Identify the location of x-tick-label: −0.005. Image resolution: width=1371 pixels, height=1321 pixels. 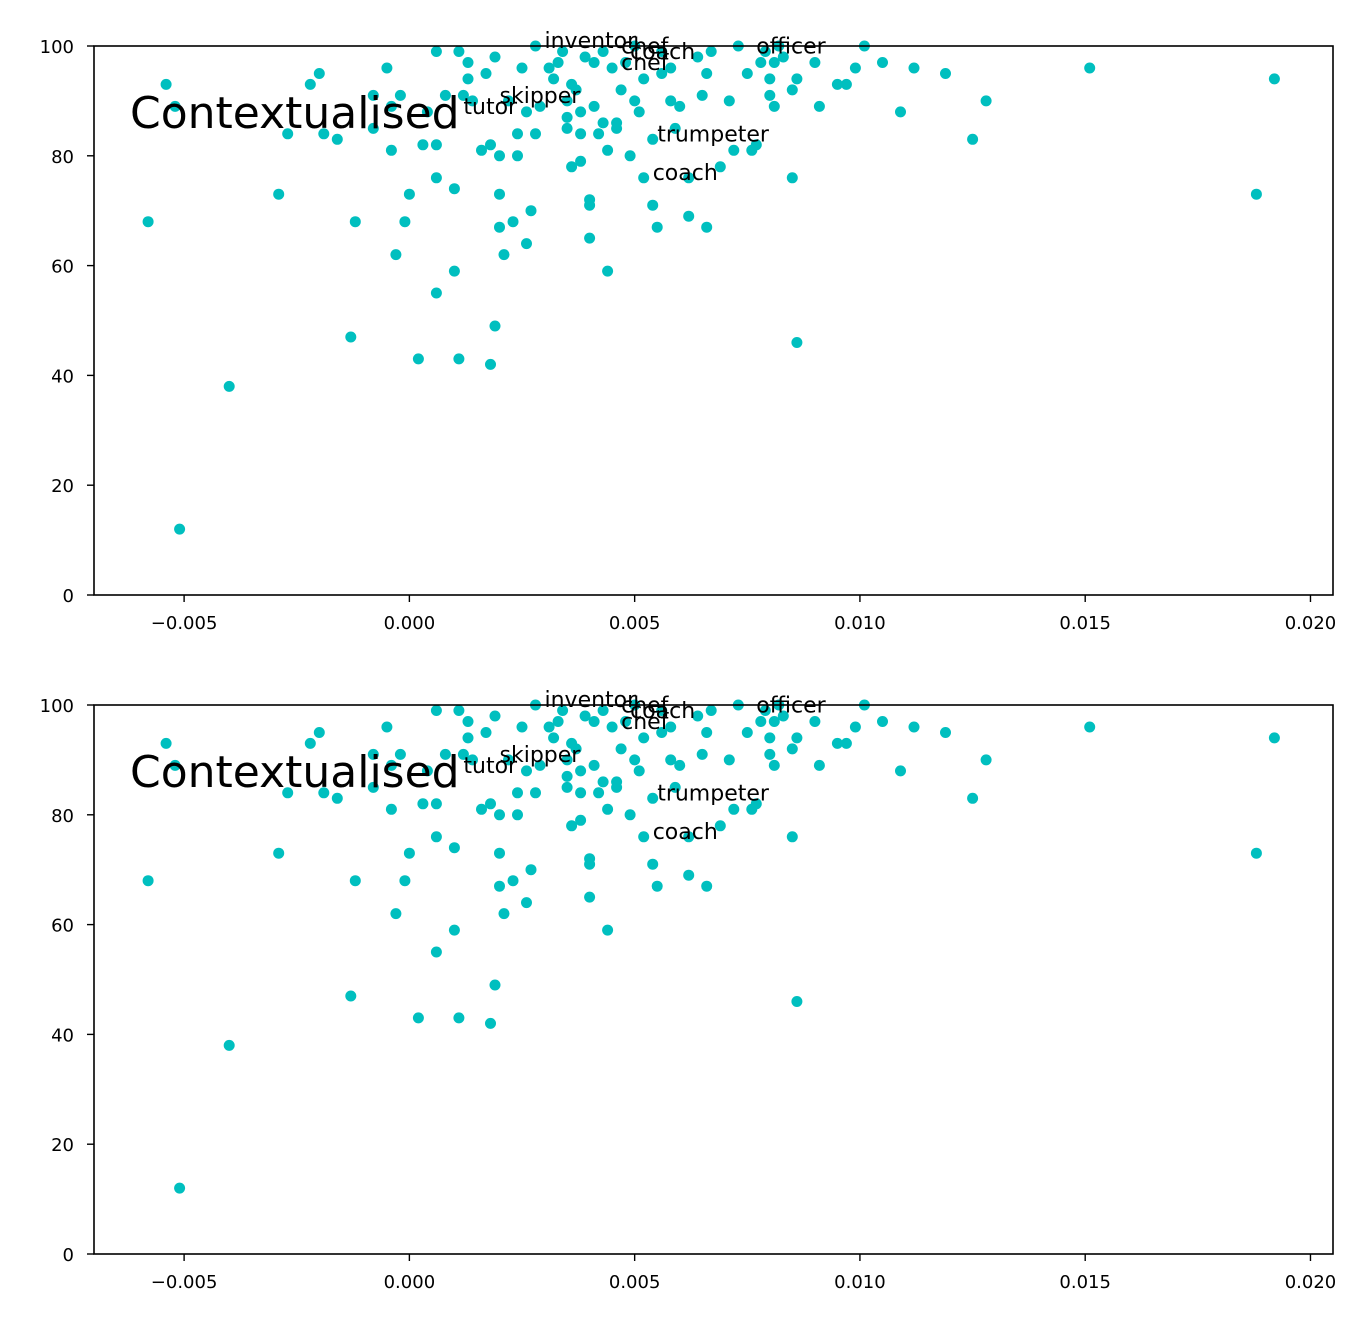
(184, 1282).